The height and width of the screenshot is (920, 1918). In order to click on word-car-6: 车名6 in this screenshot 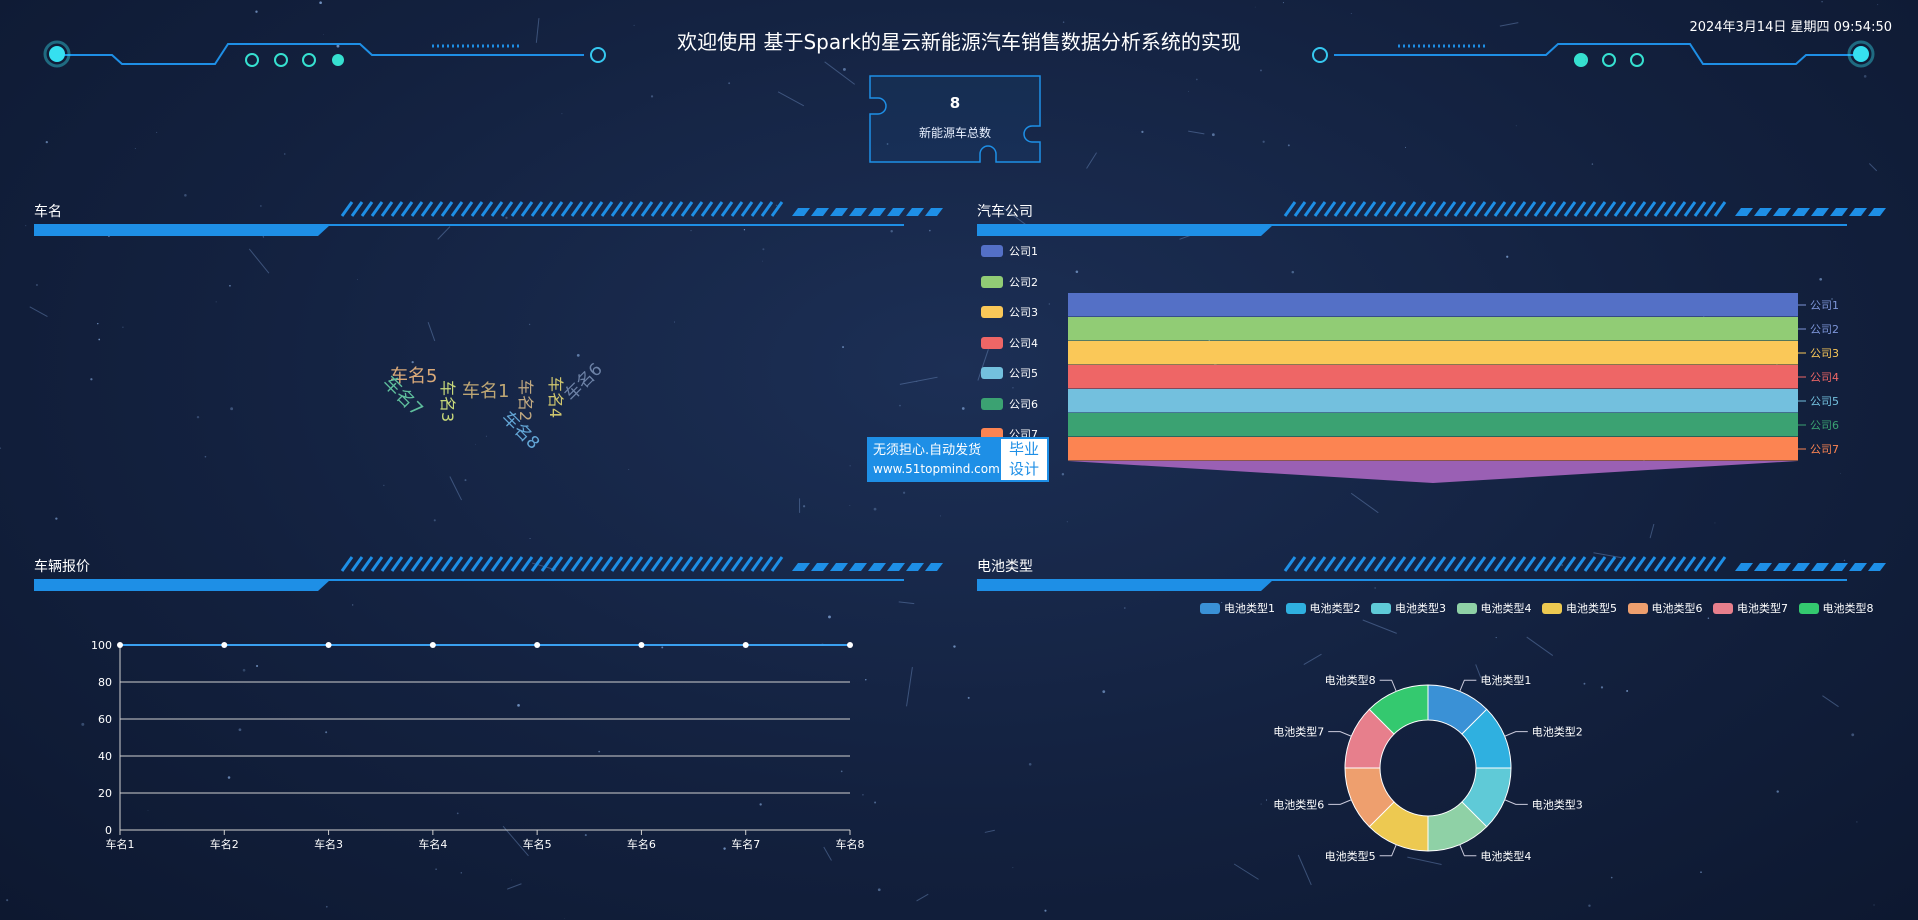, I will do `click(584, 382)`.